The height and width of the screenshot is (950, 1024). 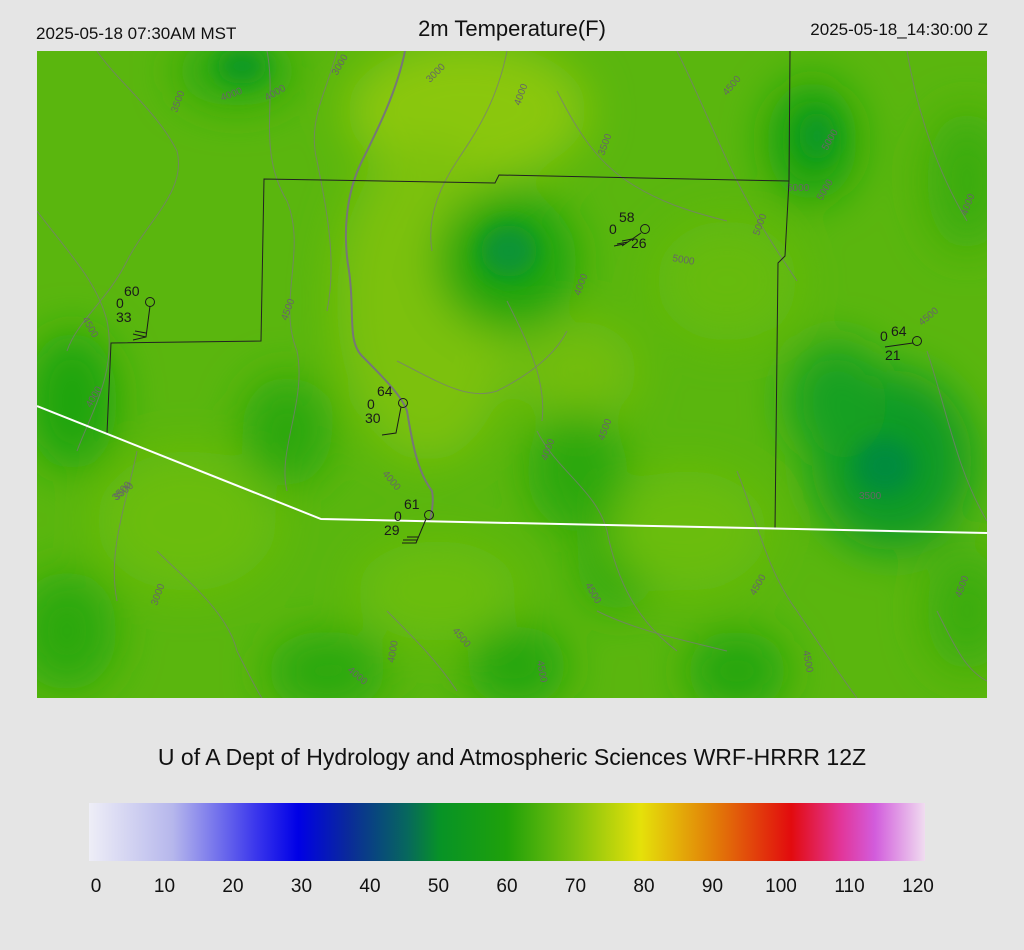 What do you see at coordinates (893, 355) in the screenshot?
I see `station-dewpoint: 21` at bounding box center [893, 355].